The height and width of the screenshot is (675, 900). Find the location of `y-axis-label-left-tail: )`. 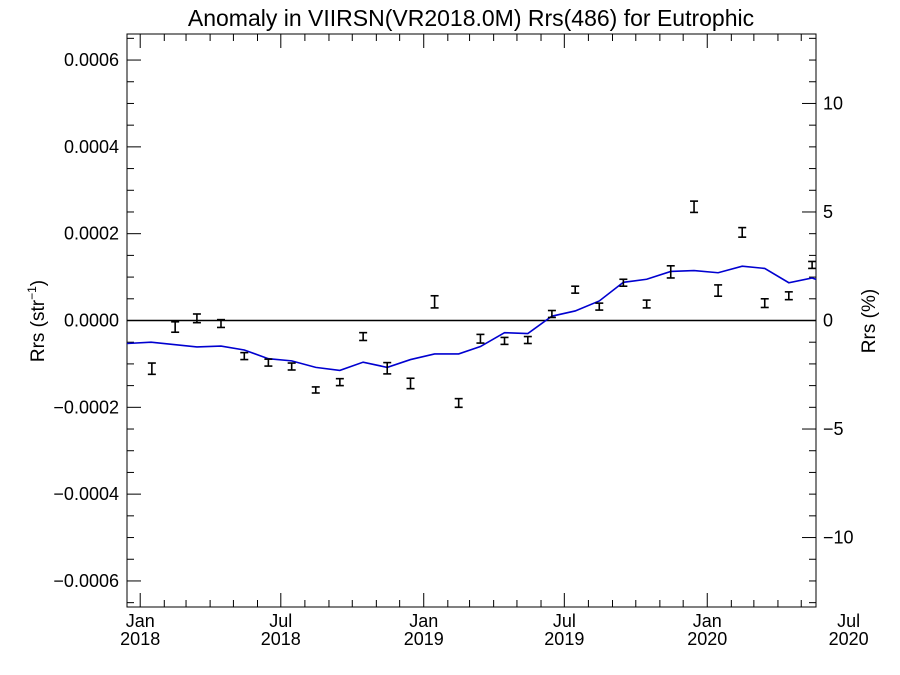

y-axis-label-left-tail: ) is located at coordinates (38, 283).